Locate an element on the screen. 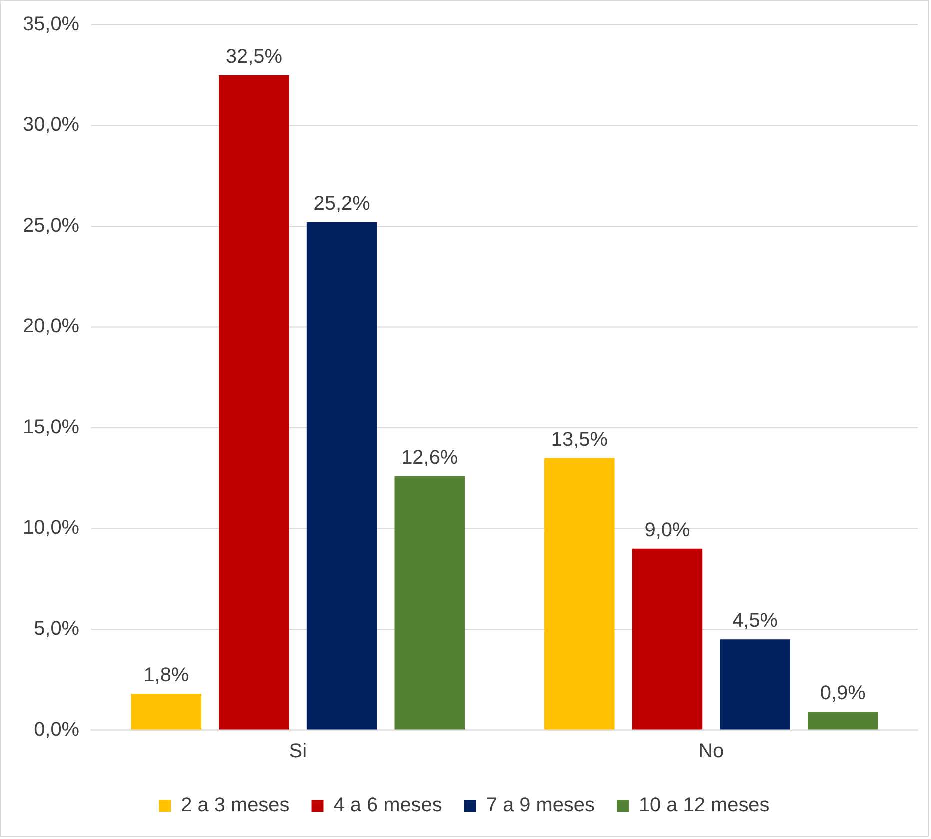 This screenshot has width=931, height=839. y-tick-label: 35,0% is located at coordinates (51, 24).